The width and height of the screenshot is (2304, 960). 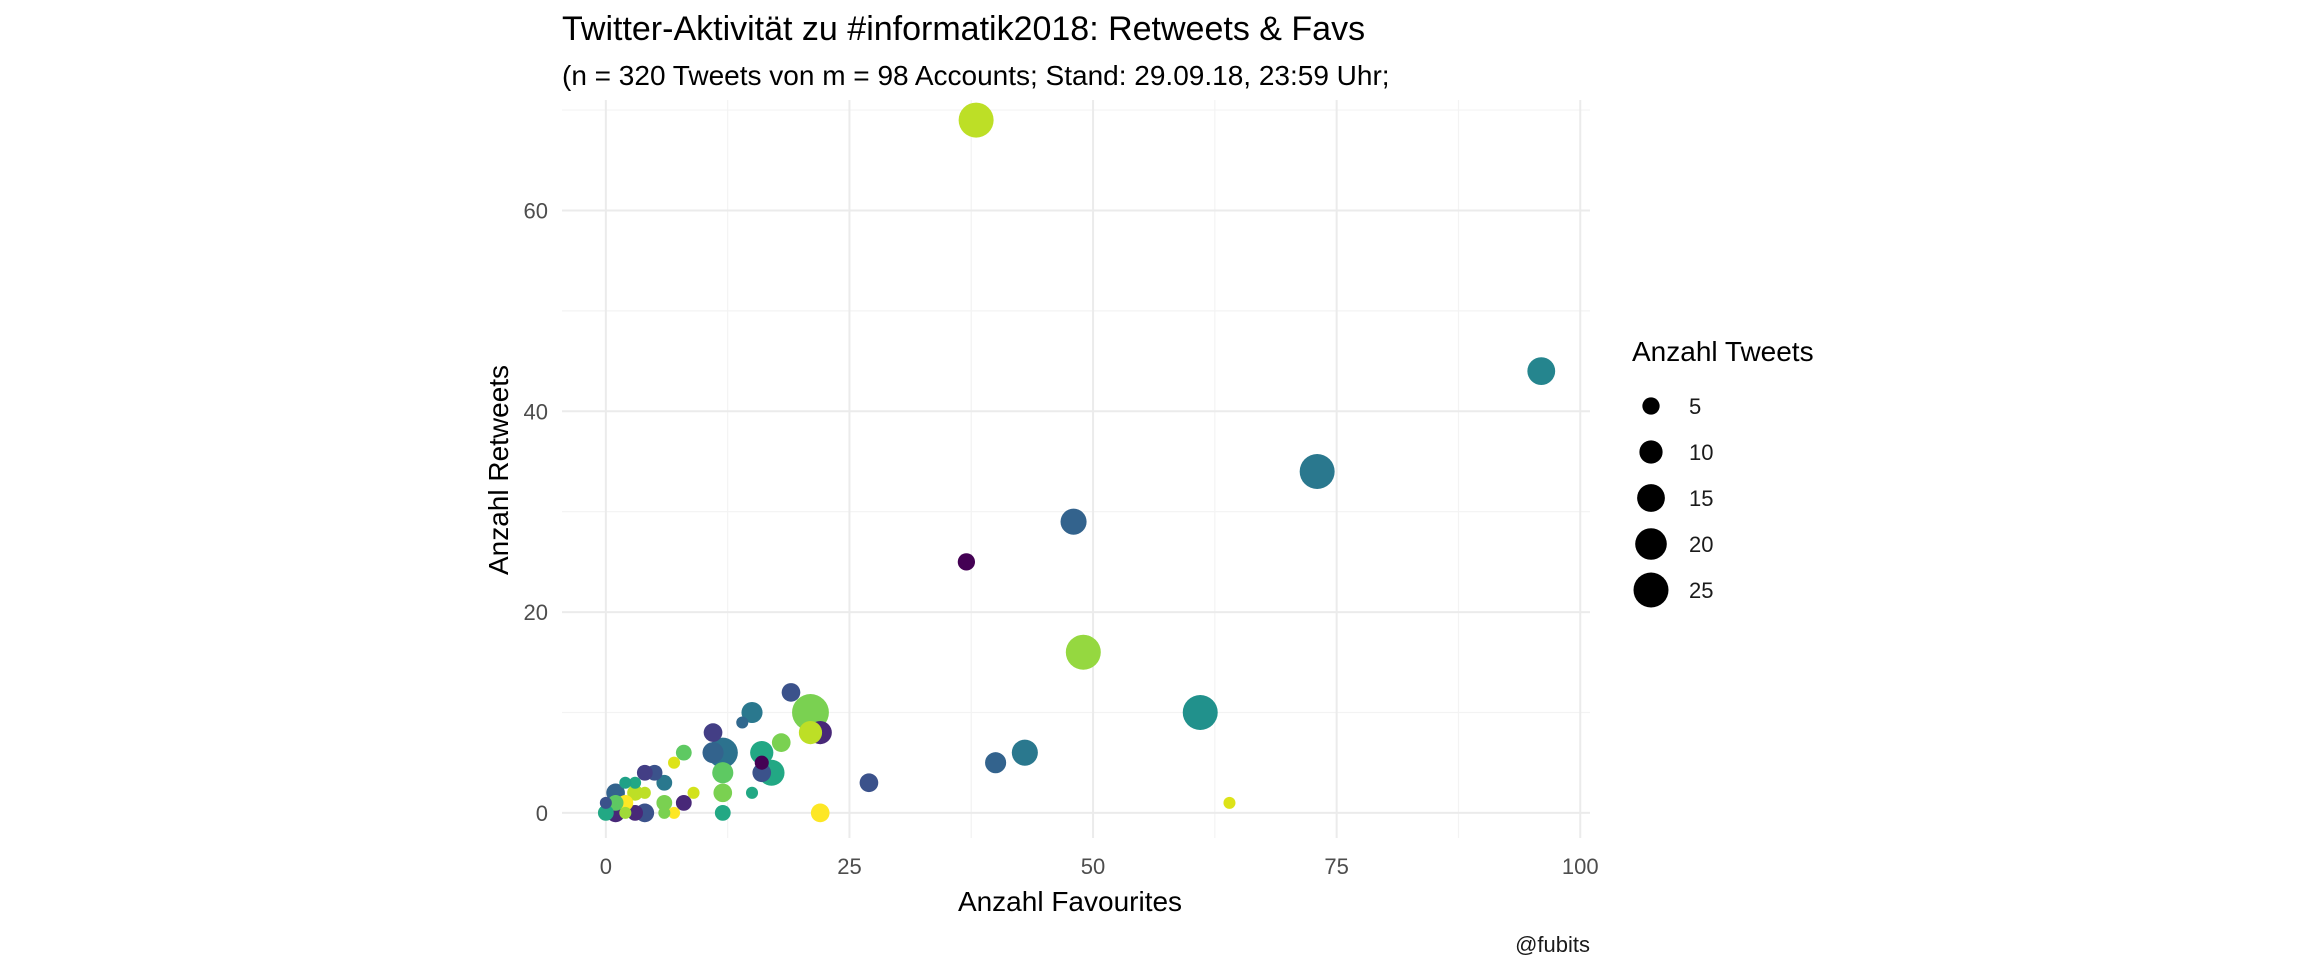 What do you see at coordinates (1695, 406) in the screenshot?
I see `legend-label: 5` at bounding box center [1695, 406].